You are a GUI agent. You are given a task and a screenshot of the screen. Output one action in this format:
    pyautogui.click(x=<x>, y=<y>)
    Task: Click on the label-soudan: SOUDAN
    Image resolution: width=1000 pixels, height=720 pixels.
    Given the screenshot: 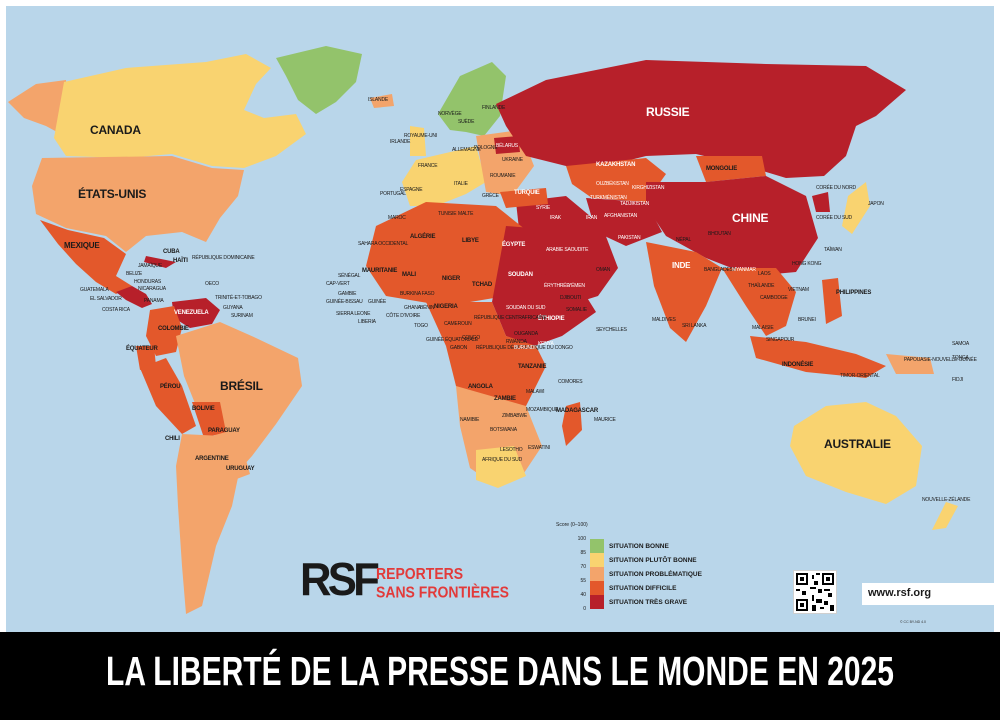 What is the action you would take?
    pyautogui.click(x=520, y=275)
    